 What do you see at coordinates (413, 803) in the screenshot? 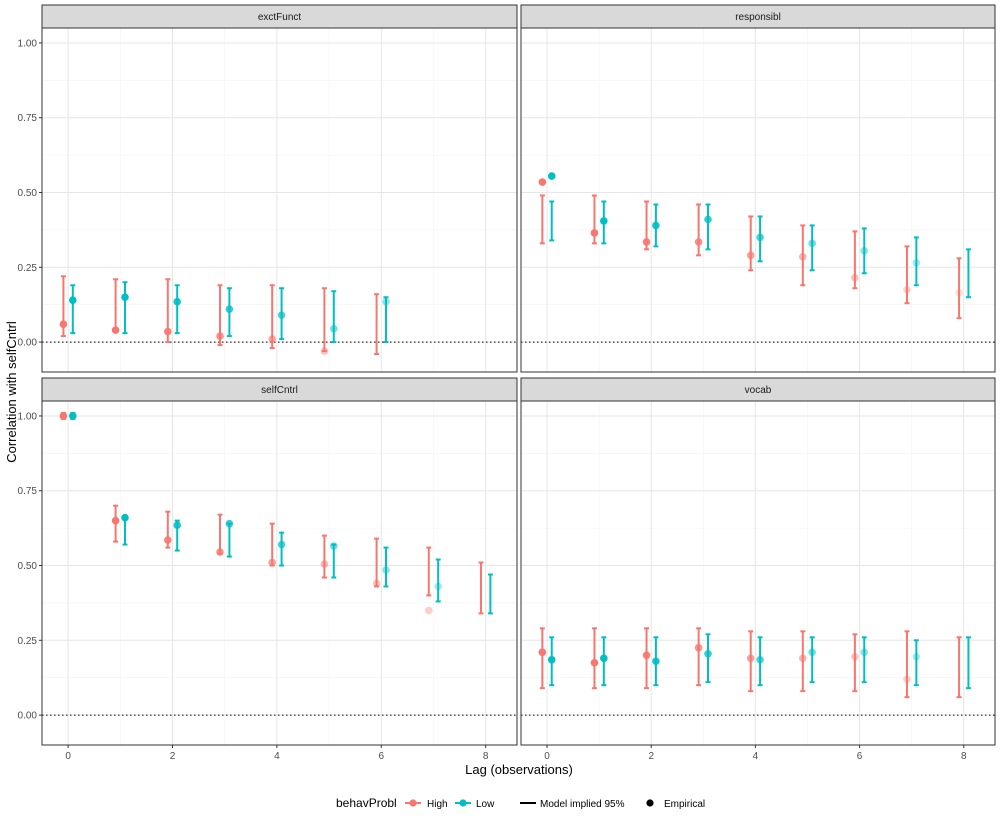
I see `legend-key-high-point` at bounding box center [413, 803].